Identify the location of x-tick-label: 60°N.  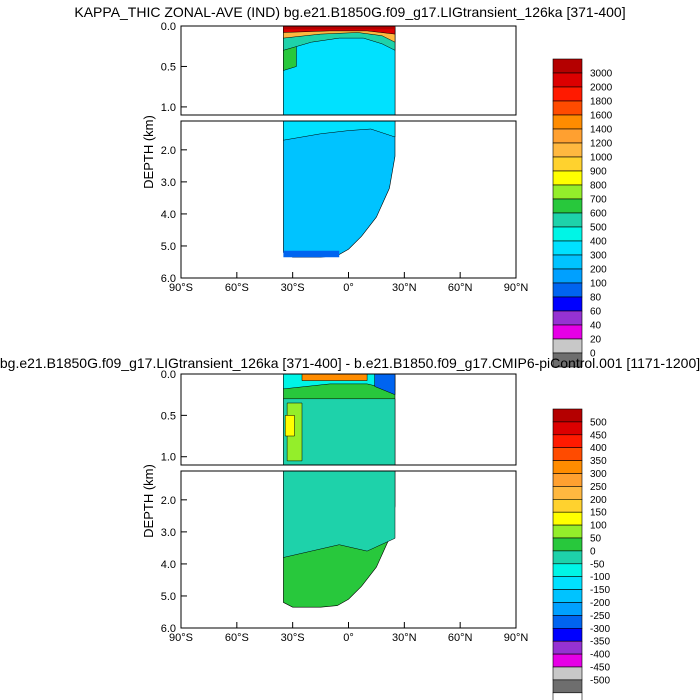
(460, 638).